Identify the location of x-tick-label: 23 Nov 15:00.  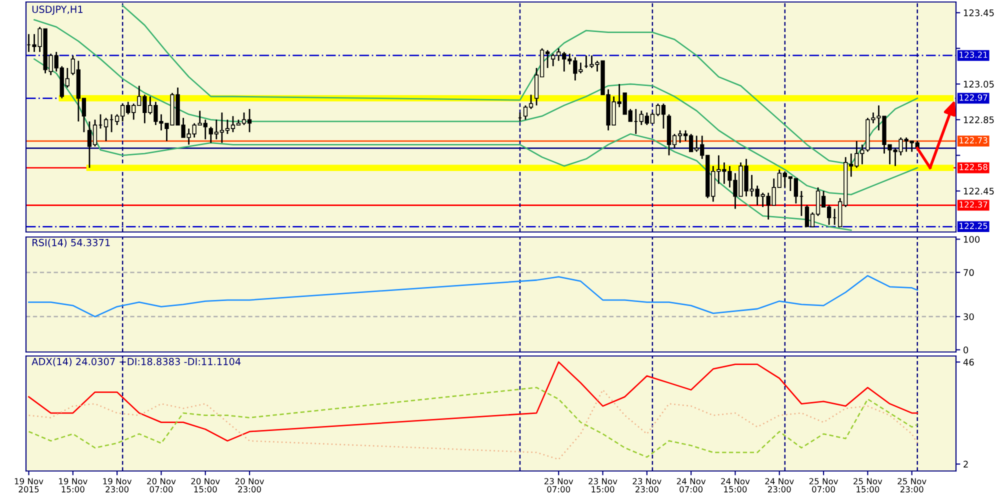
(603, 485).